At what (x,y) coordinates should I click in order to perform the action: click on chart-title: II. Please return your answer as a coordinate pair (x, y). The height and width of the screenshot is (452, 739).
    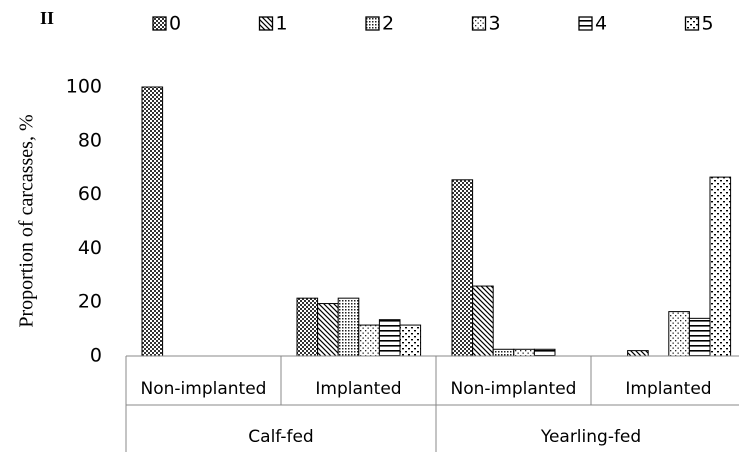
    Looking at the image, I should click on (47, 18).